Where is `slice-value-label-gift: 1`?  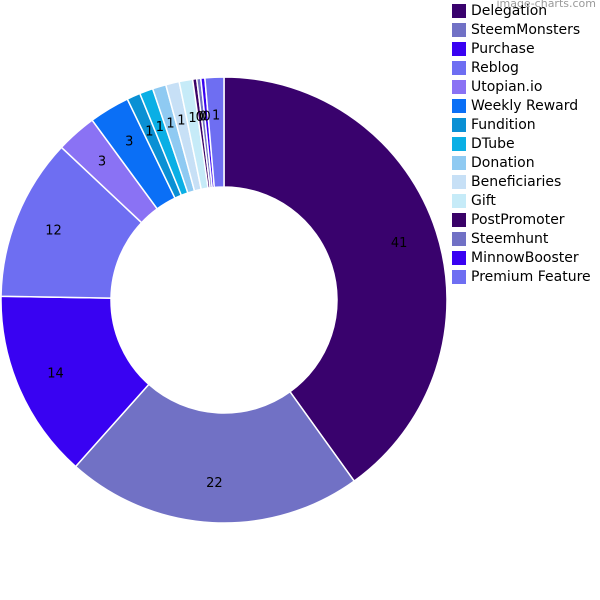 slice-value-label-gift: 1 is located at coordinates (192, 118).